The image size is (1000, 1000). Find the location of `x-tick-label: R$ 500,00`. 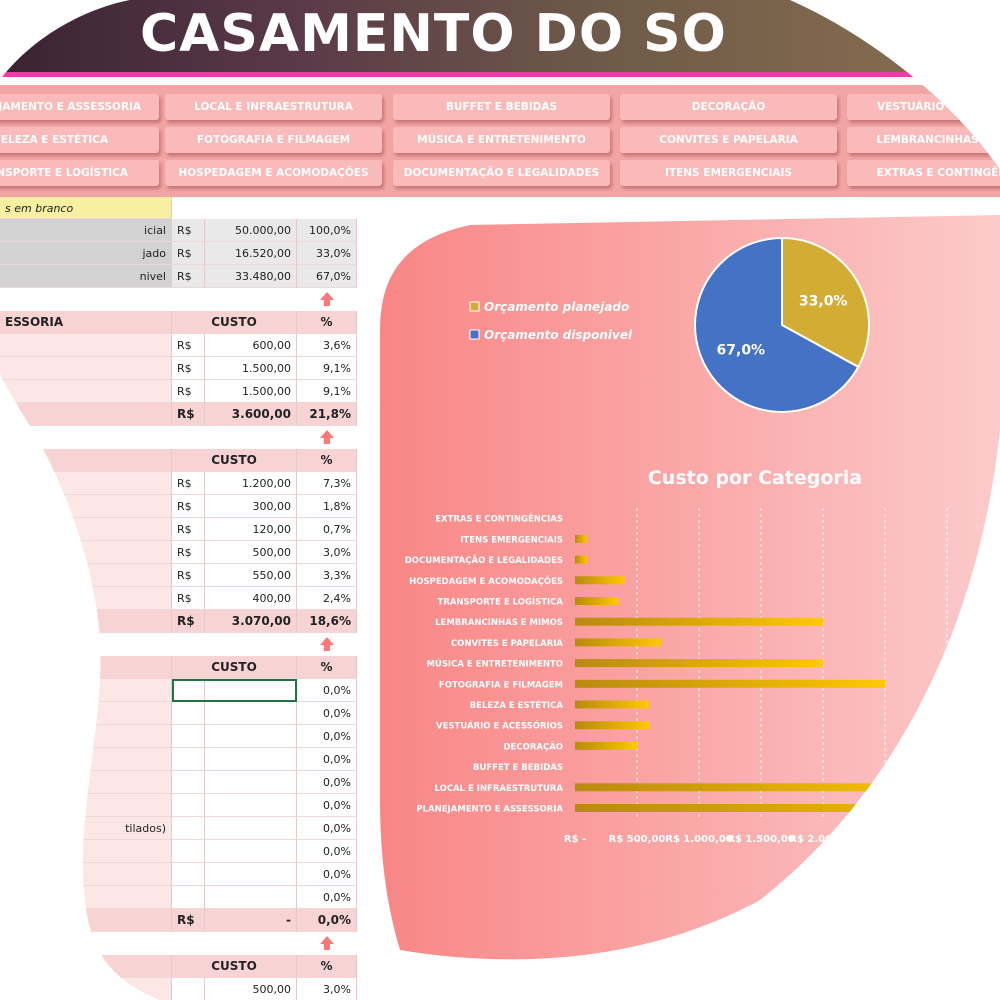

x-tick-label: R$ 500,00 is located at coordinates (637, 839).